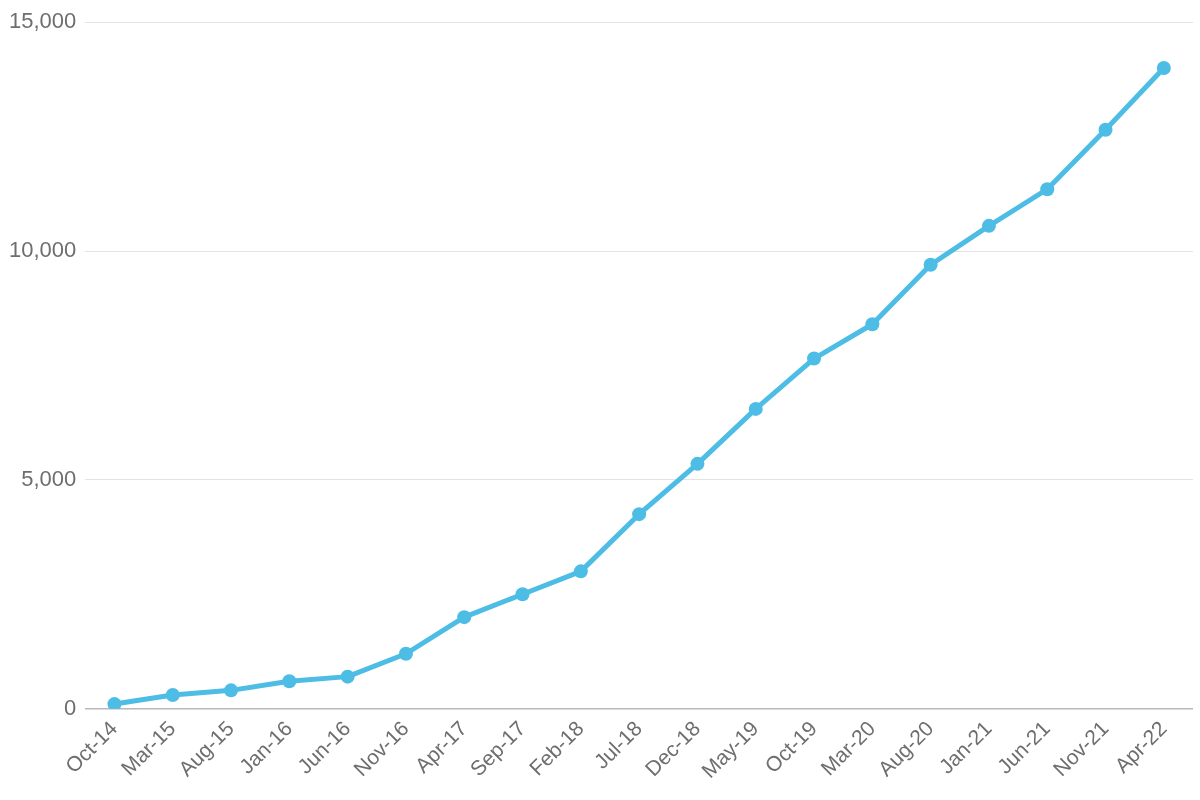 Image resolution: width=1200 pixels, height=800 pixels. I want to click on y-tick-label: 15,000, so click(42, 21).